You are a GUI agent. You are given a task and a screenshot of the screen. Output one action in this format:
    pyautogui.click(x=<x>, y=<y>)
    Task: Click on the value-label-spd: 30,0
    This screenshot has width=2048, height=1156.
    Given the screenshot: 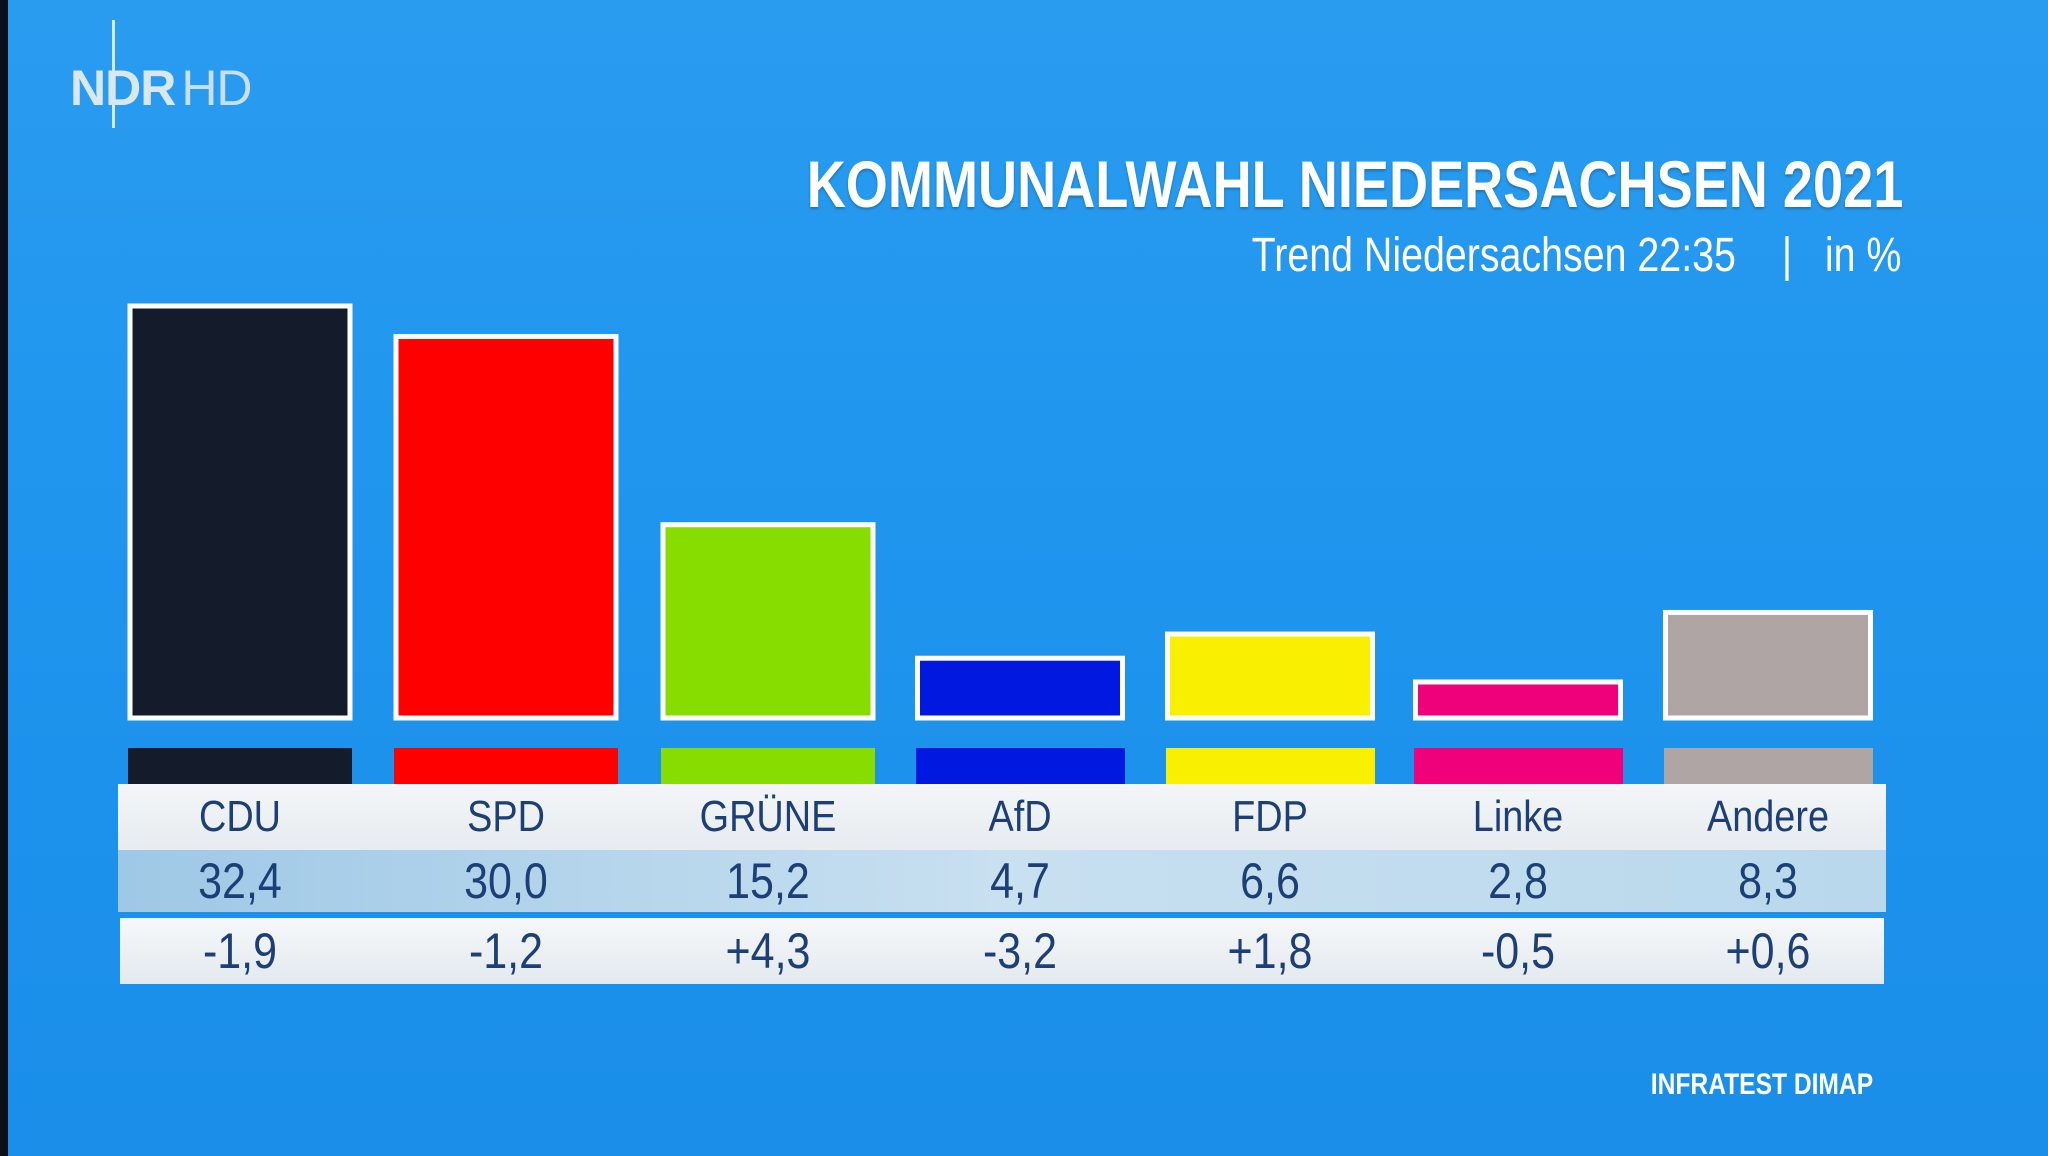 What is the action you would take?
    pyautogui.click(x=506, y=881)
    